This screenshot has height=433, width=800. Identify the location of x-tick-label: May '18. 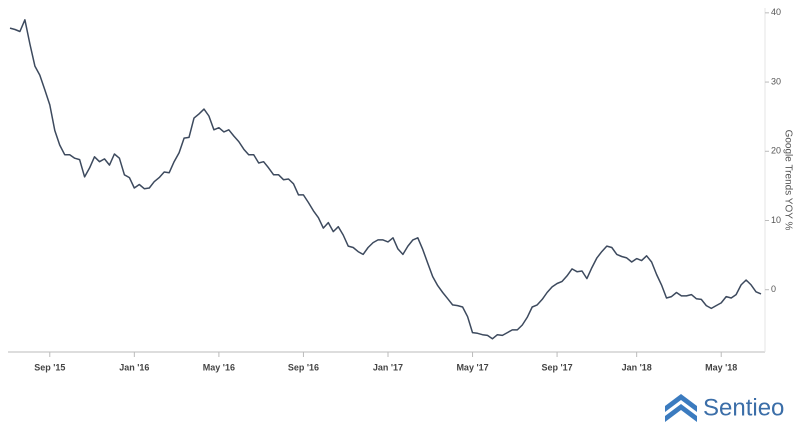
(721, 367).